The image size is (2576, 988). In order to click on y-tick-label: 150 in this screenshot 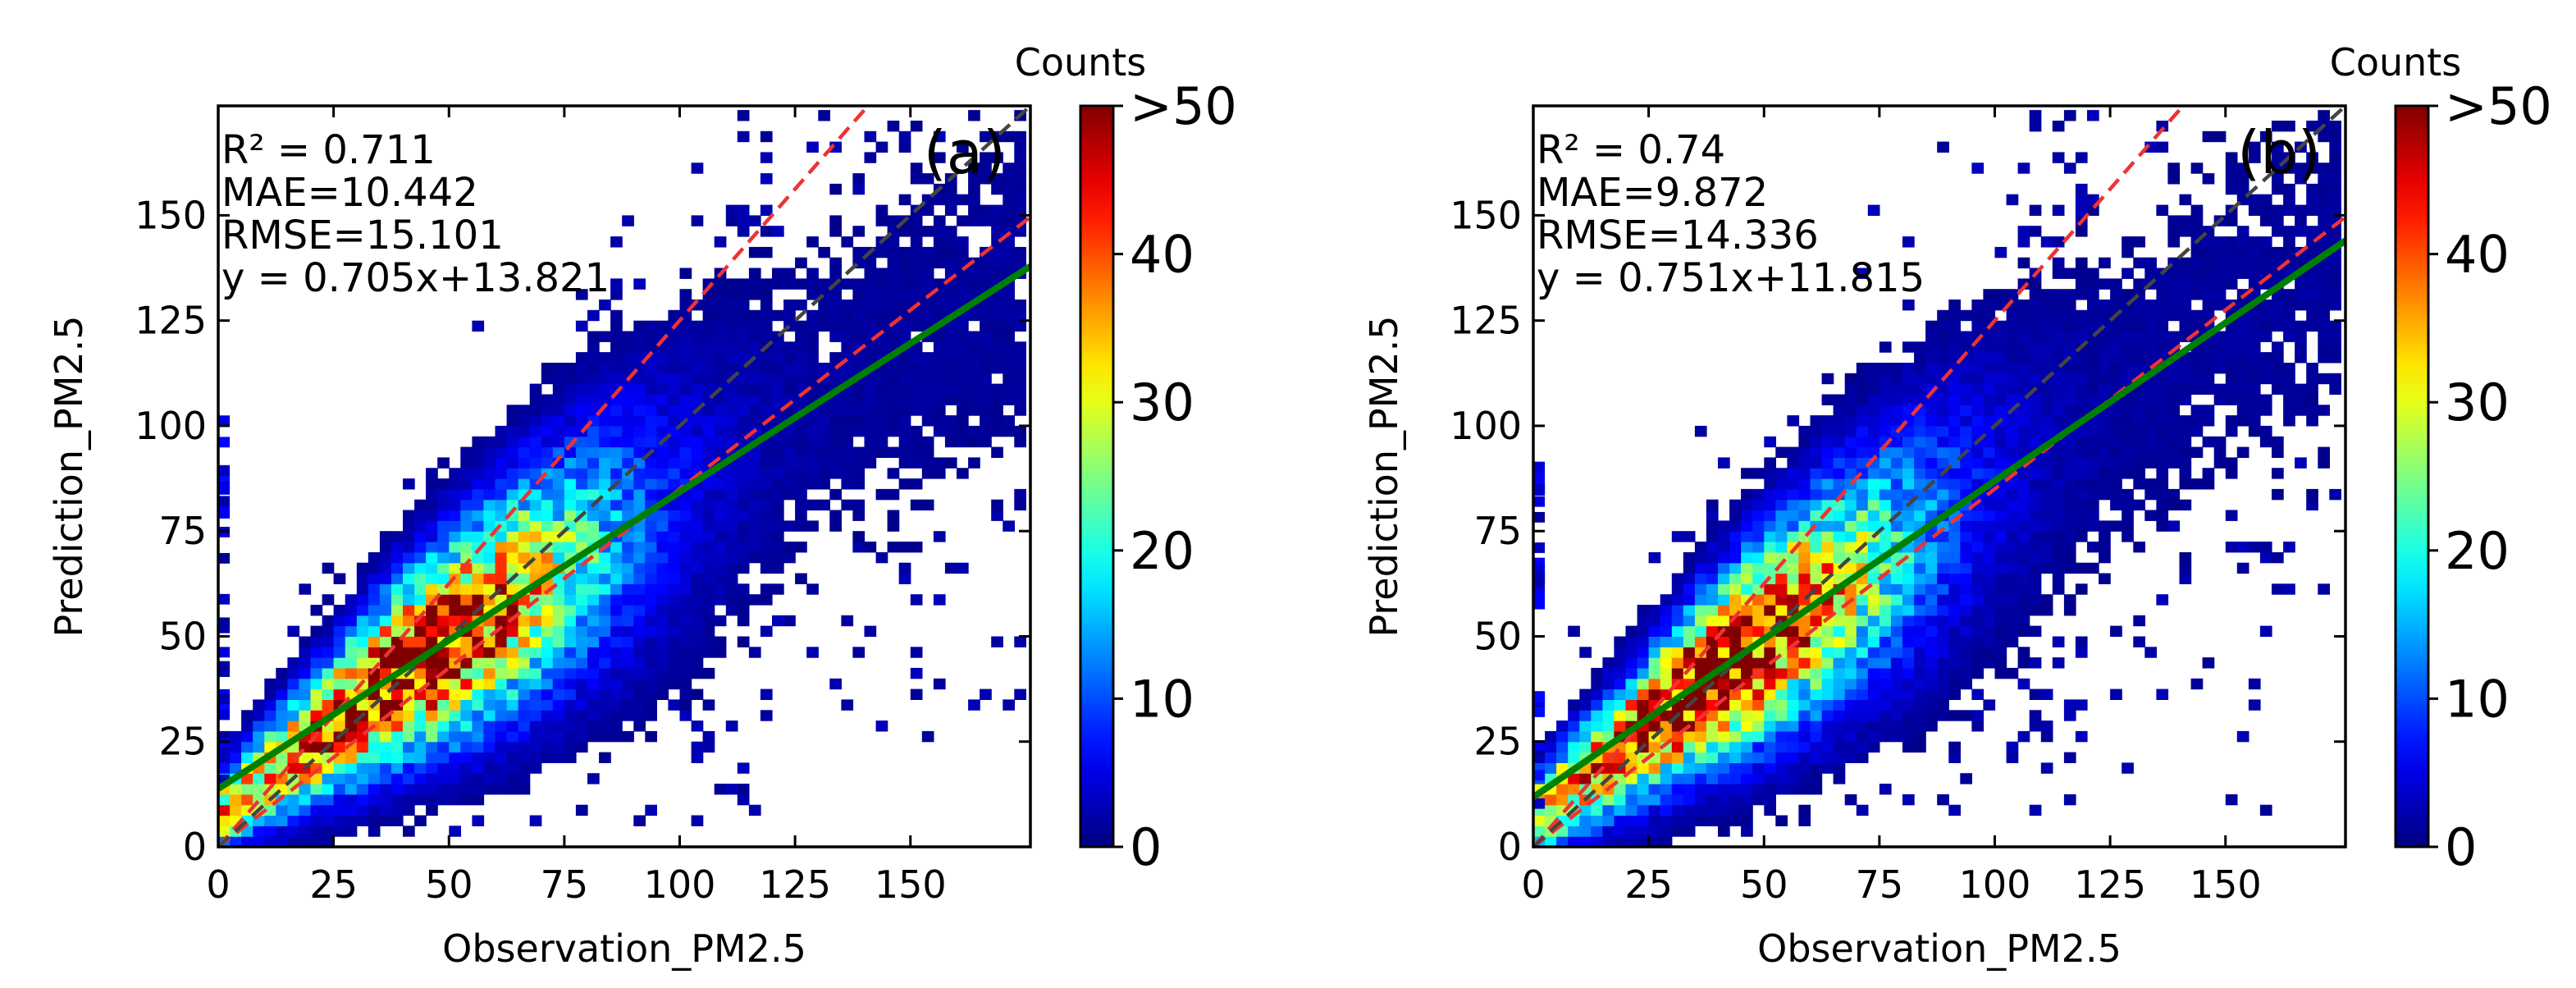, I will do `click(1486, 215)`.